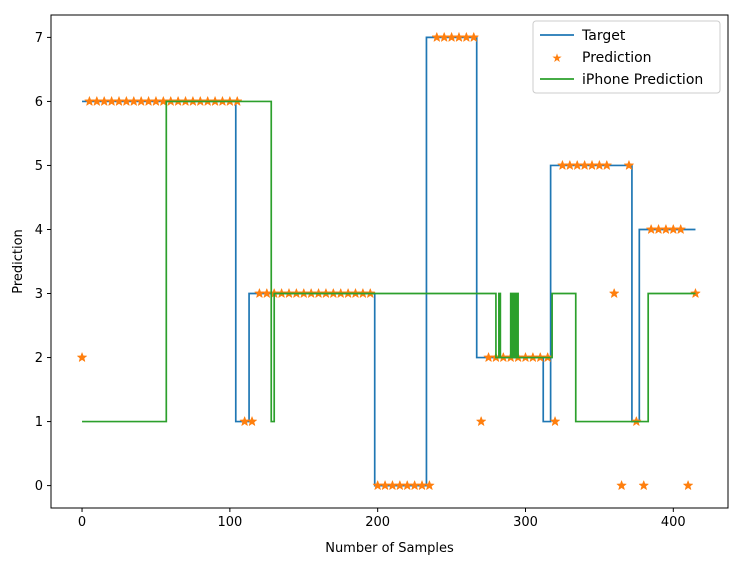 The width and height of the screenshot is (742, 565). What do you see at coordinates (229, 522) in the screenshot?
I see `x-tick-label: 100` at bounding box center [229, 522].